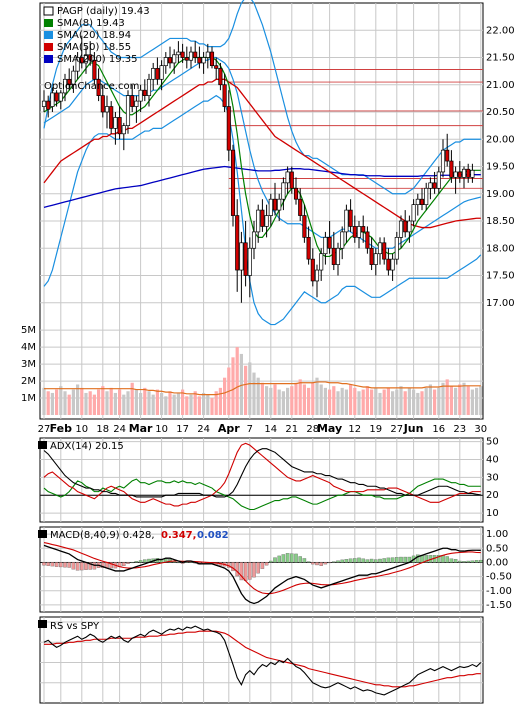  Describe the element at coordinates (375, 429) in the screenshot. I see `date-tick-label: 19` at that location.